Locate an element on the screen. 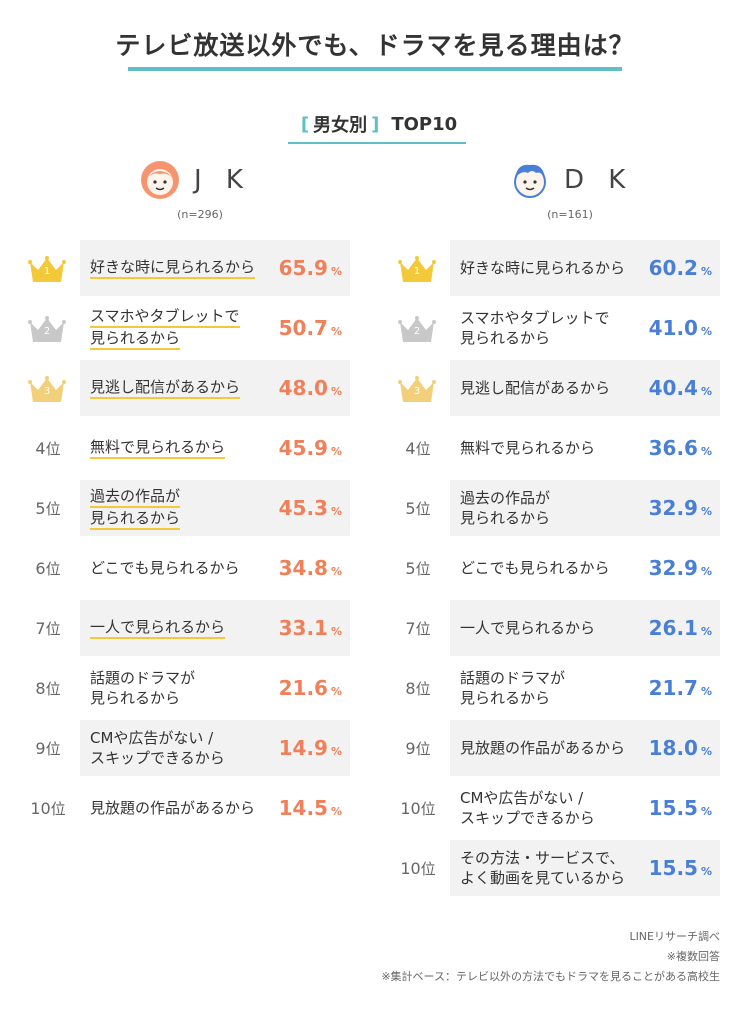  subtitle-top: TOP10 is located at coordinates (424, 124).